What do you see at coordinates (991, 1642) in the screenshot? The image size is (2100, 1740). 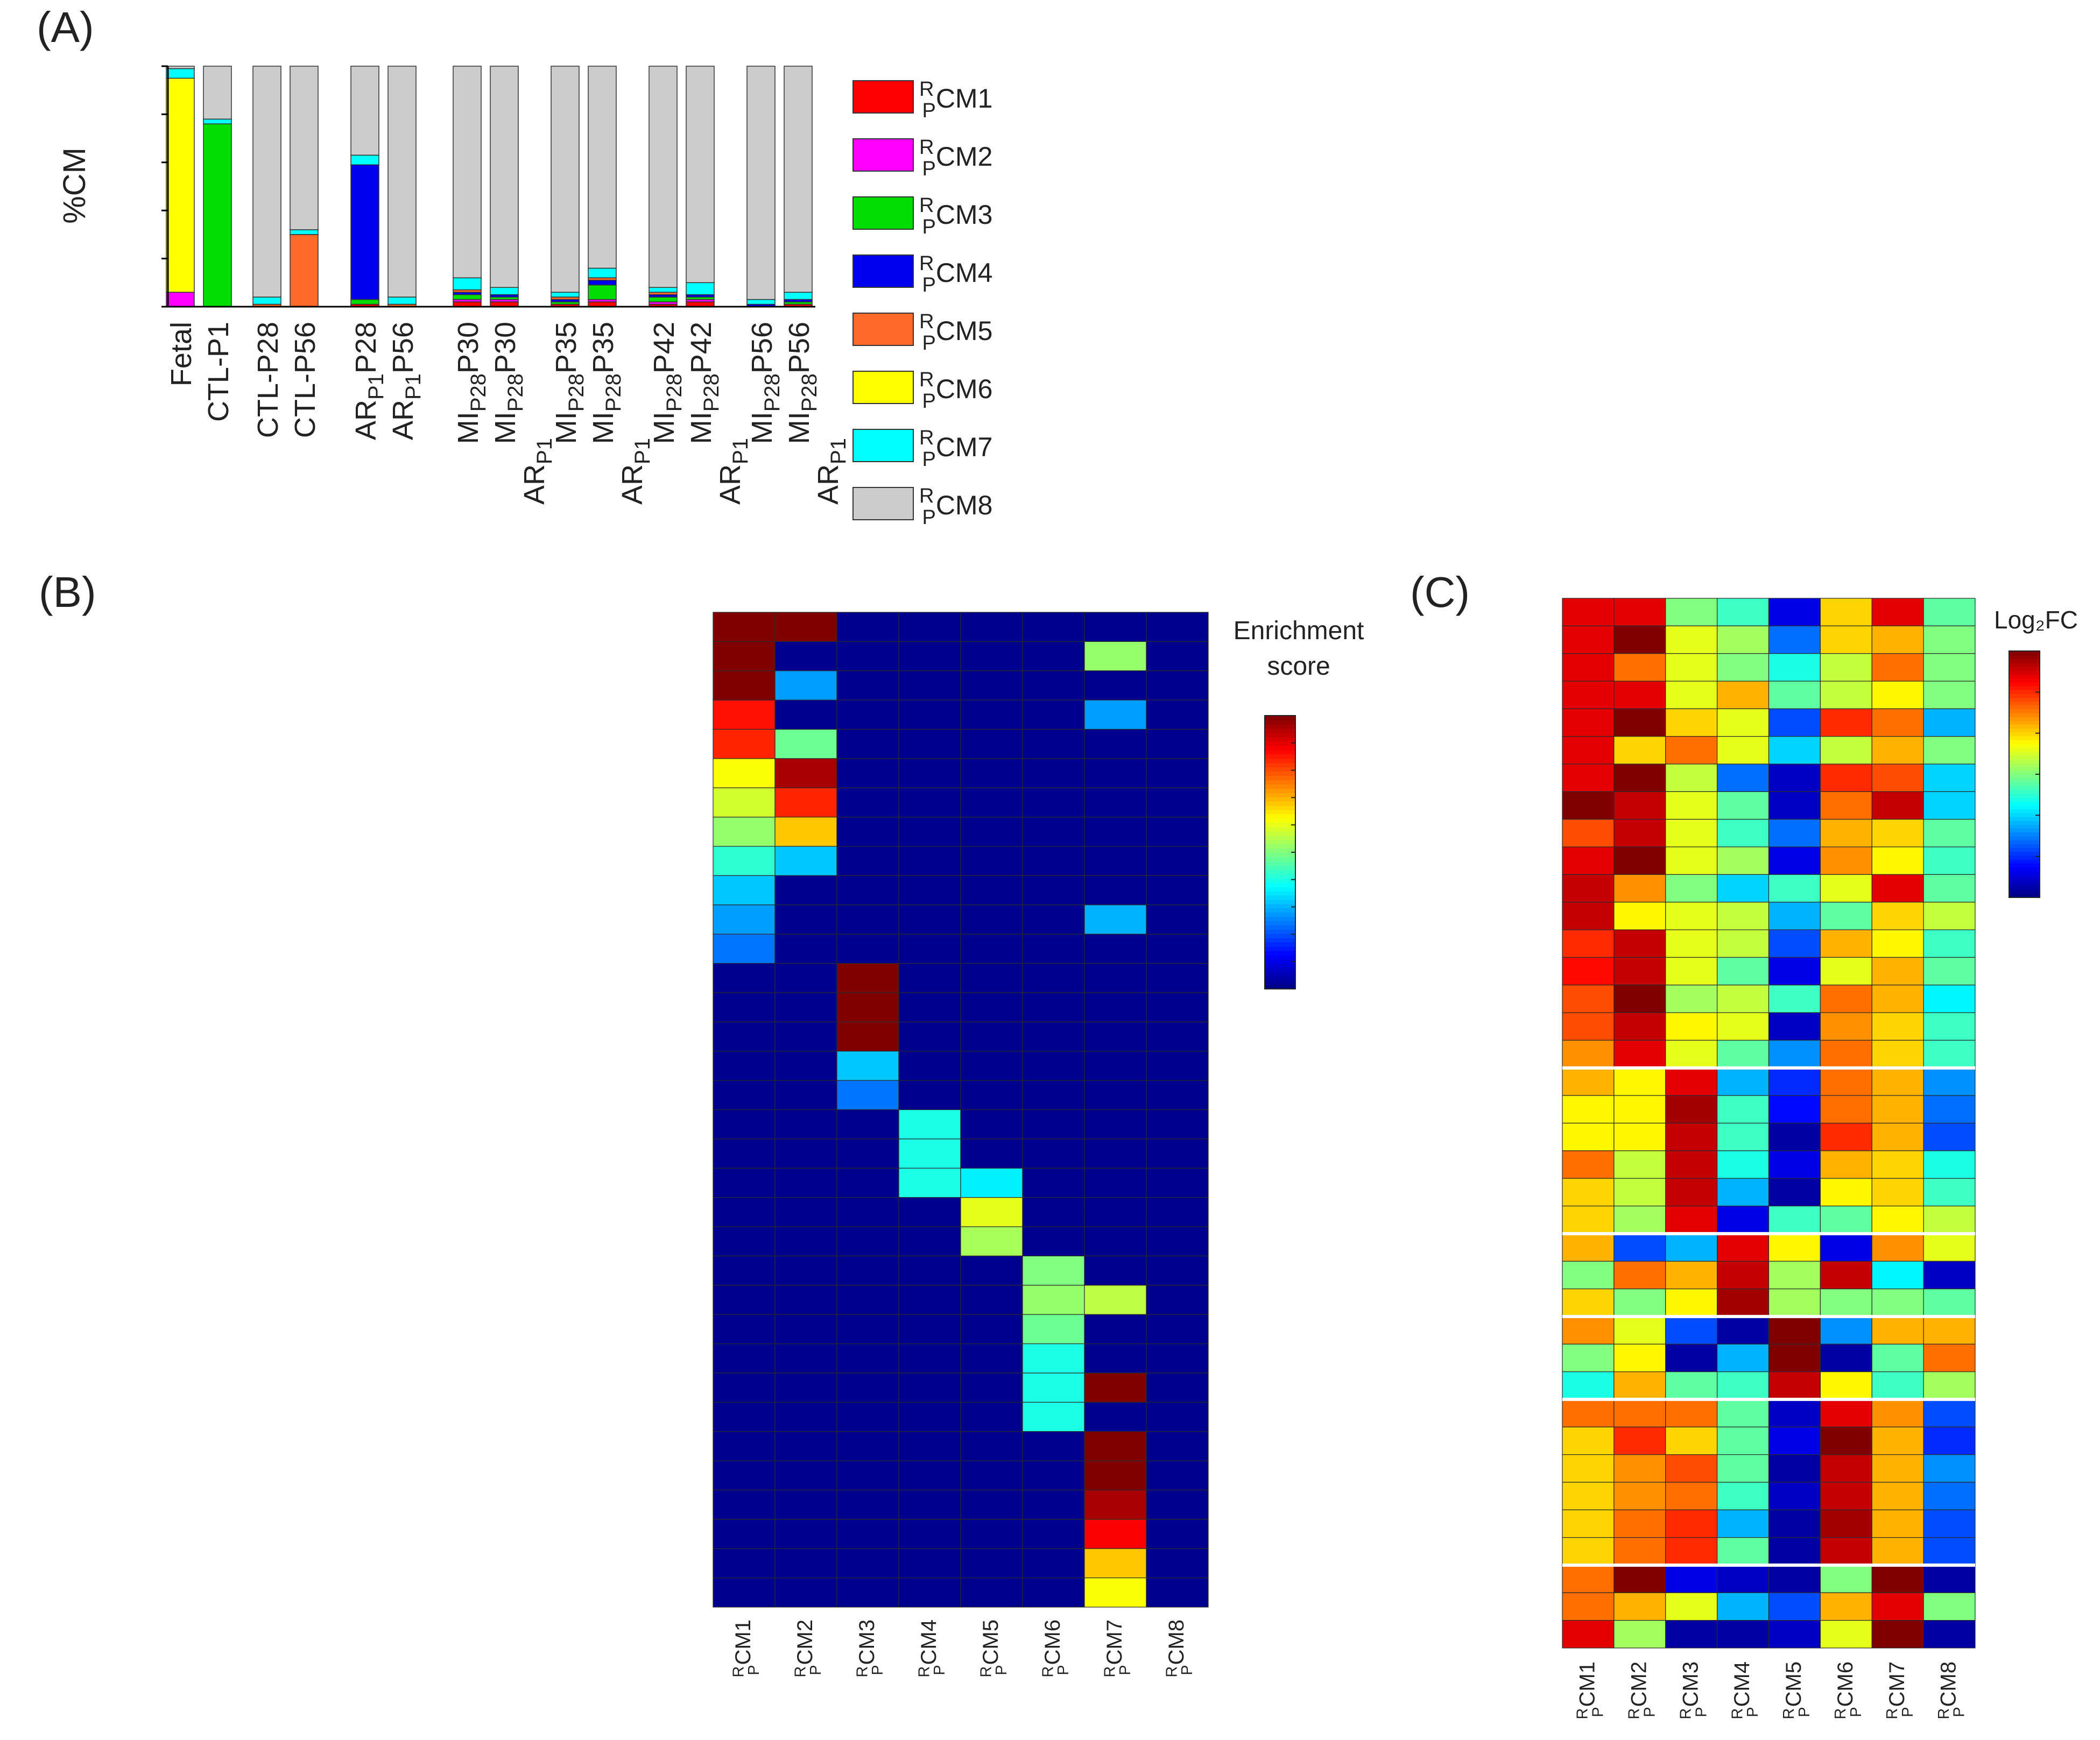 I see `column-name: CM5` at bounding box center [991, 1642].